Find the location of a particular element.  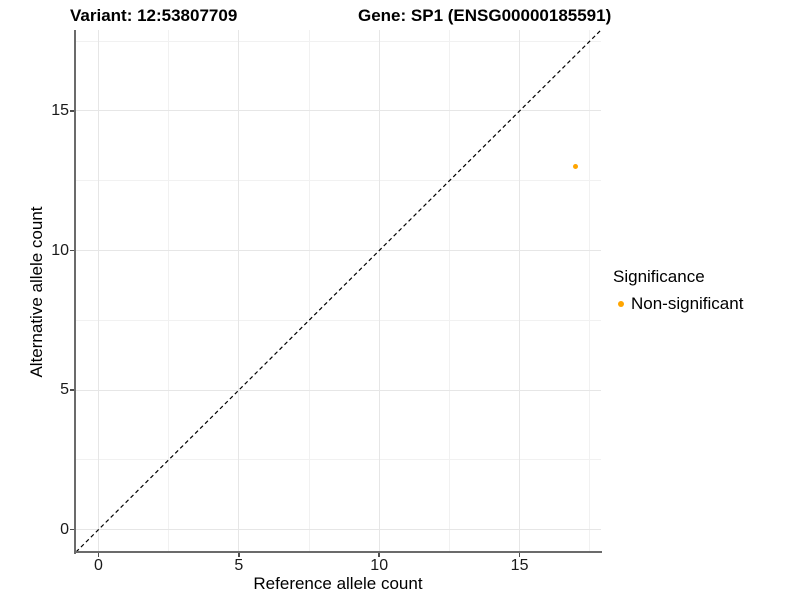

y-tick-label: 5 is located at coordinates (64, 390).